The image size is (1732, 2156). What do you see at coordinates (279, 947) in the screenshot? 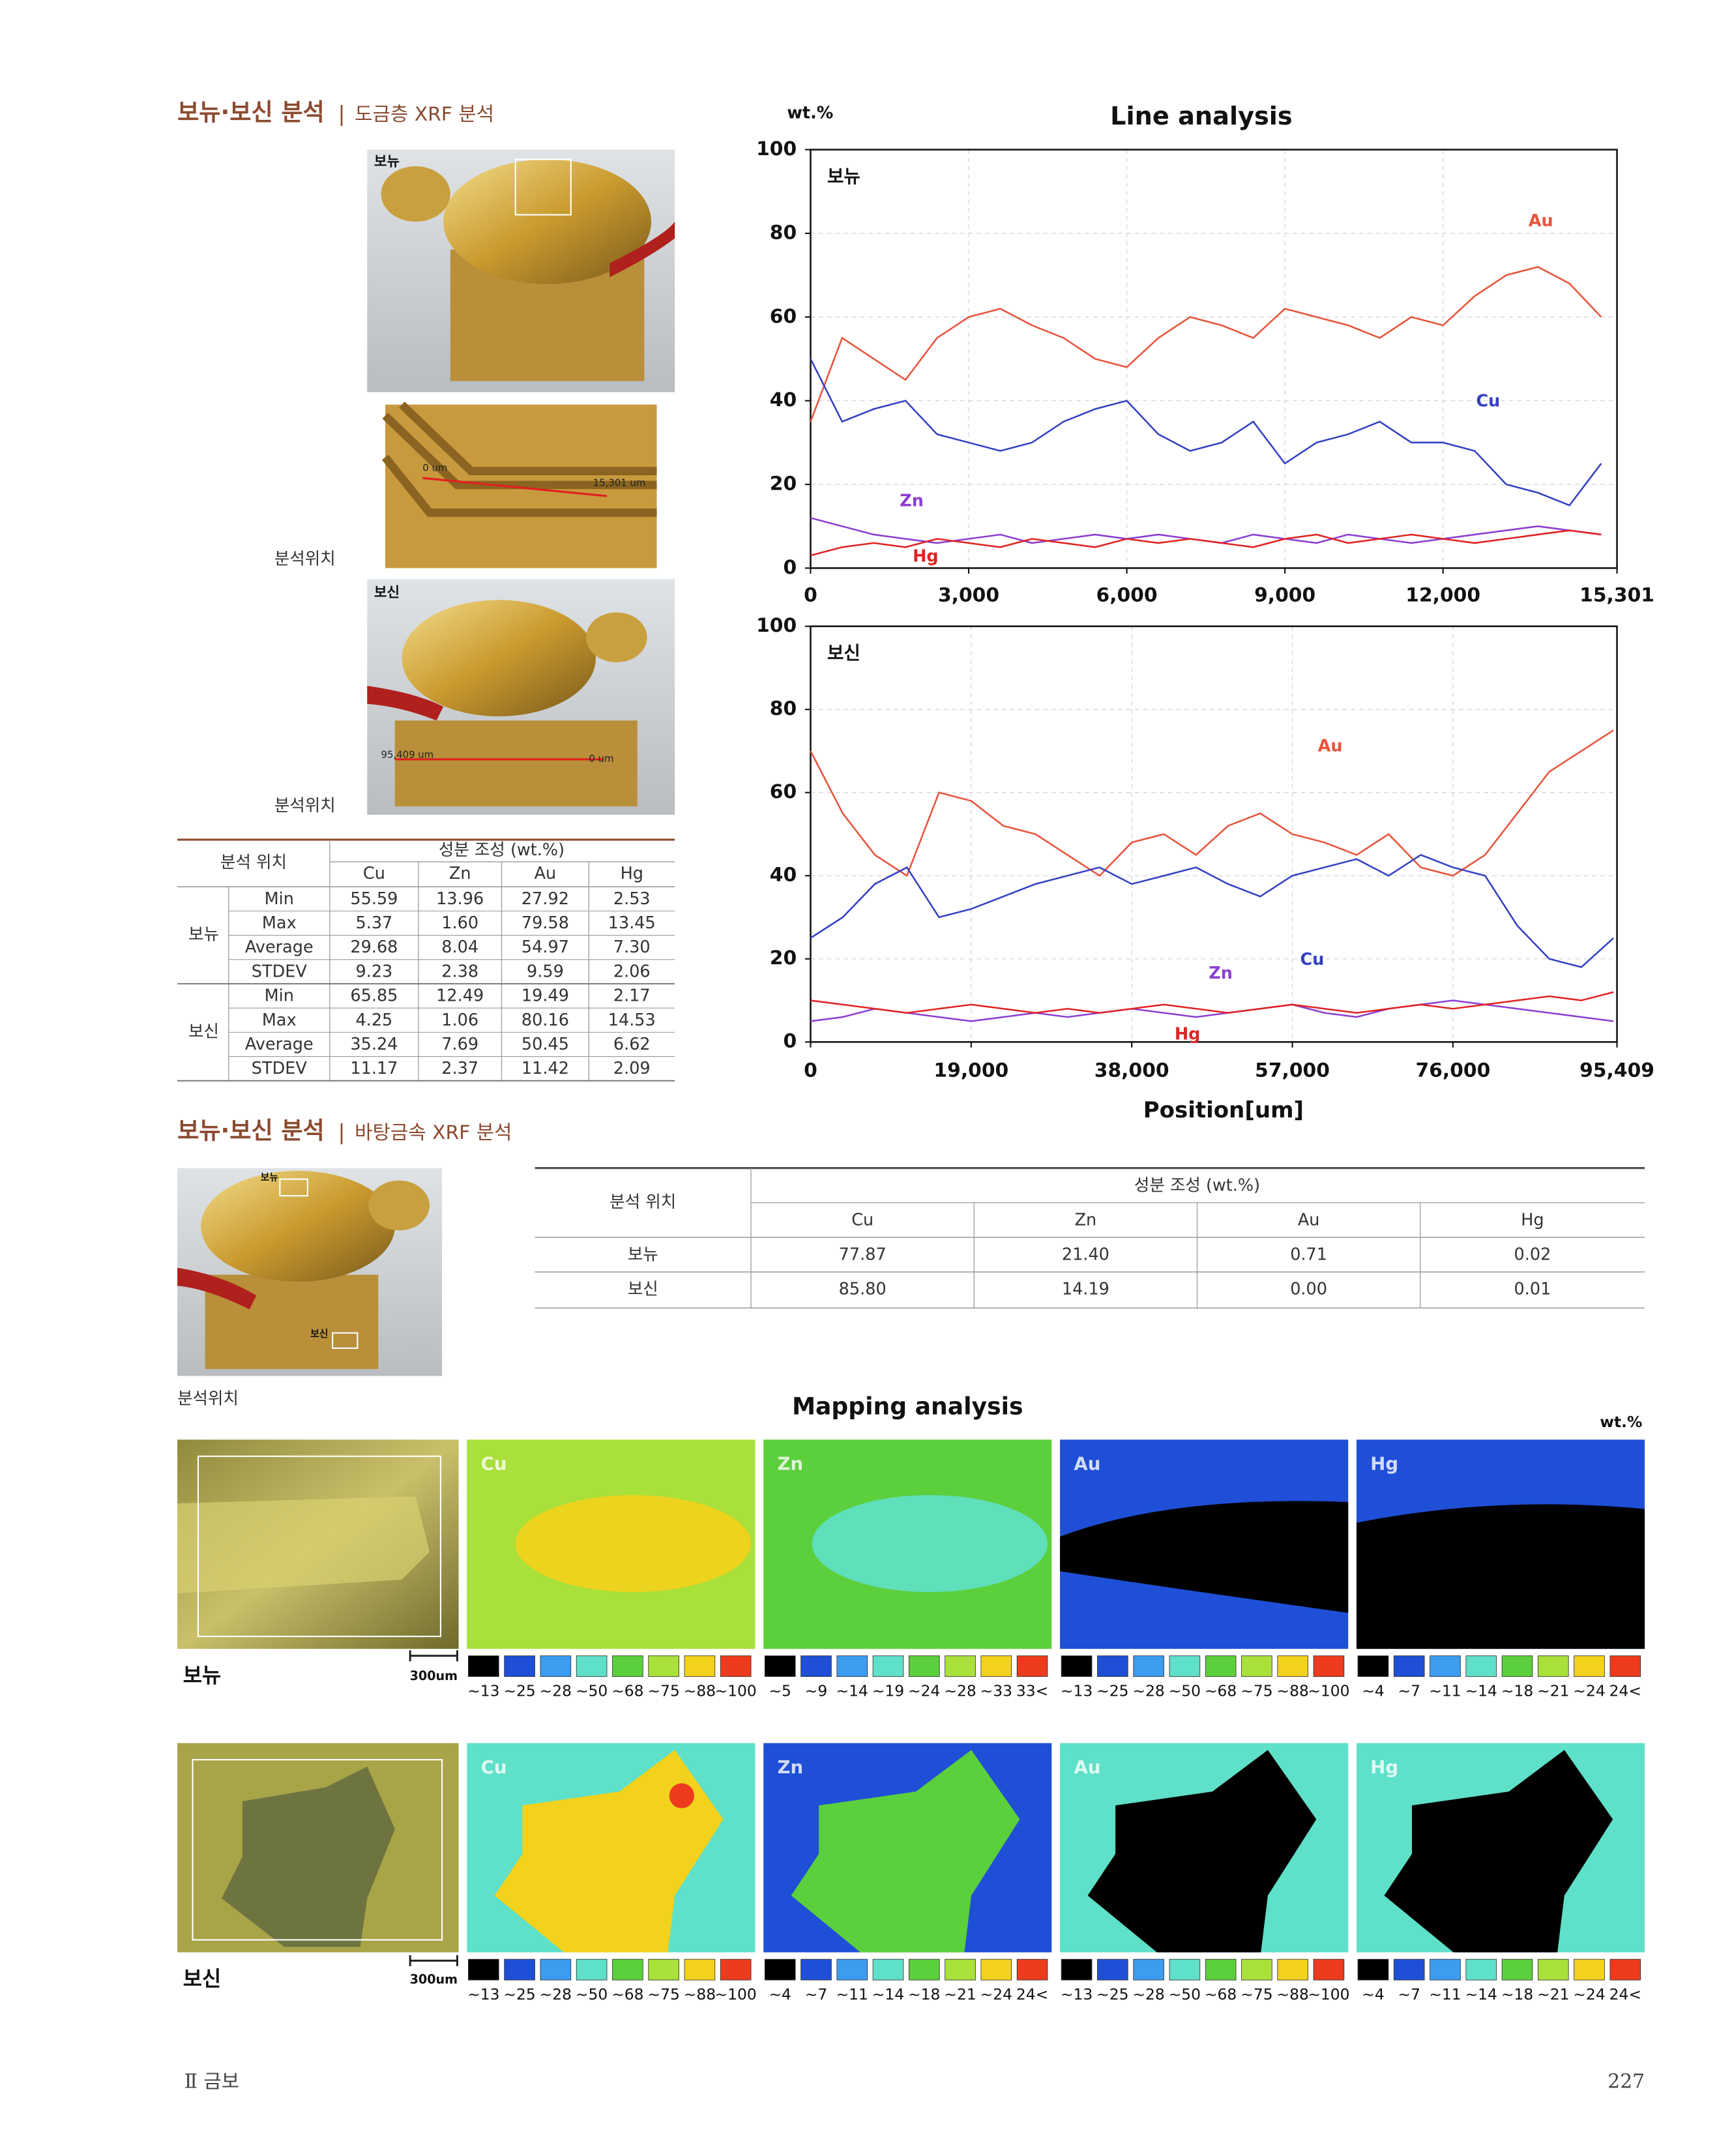
I see `table-cell: Average` at bounding box center [279, 947].